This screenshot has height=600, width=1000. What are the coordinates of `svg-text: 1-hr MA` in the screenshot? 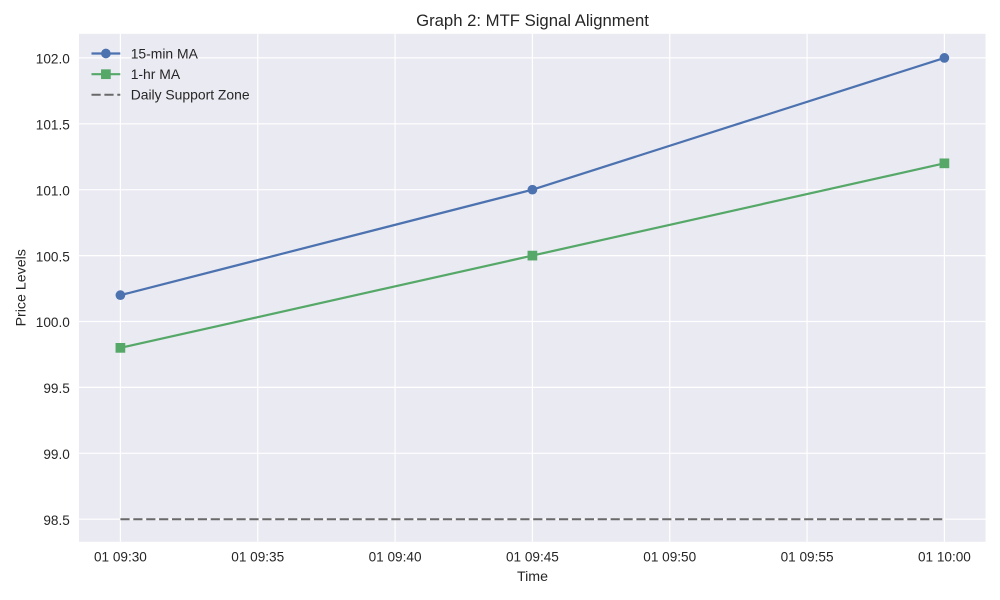 It's located at (156, 74).